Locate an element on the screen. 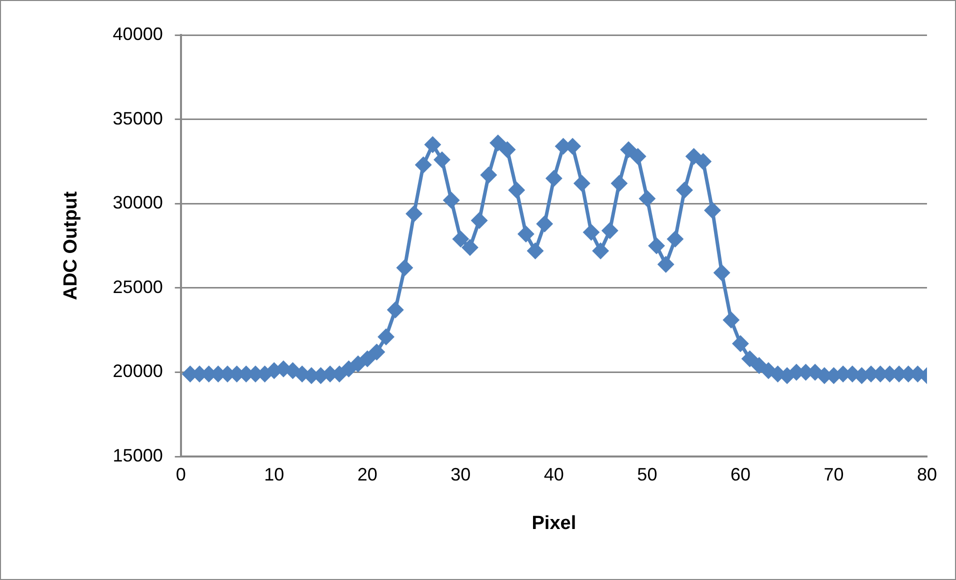 This screenshot has width=956, height=580. x-tick-label: 80 is located at coordinates (927, 474).